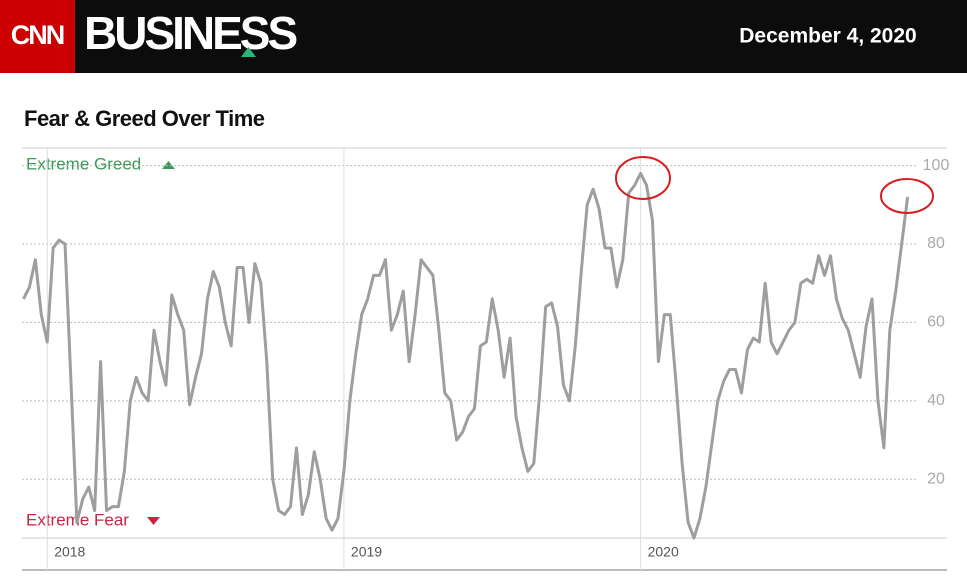 This screenshot has height=581, width=967. I want to click on logo: CNN, so click(38, 35).